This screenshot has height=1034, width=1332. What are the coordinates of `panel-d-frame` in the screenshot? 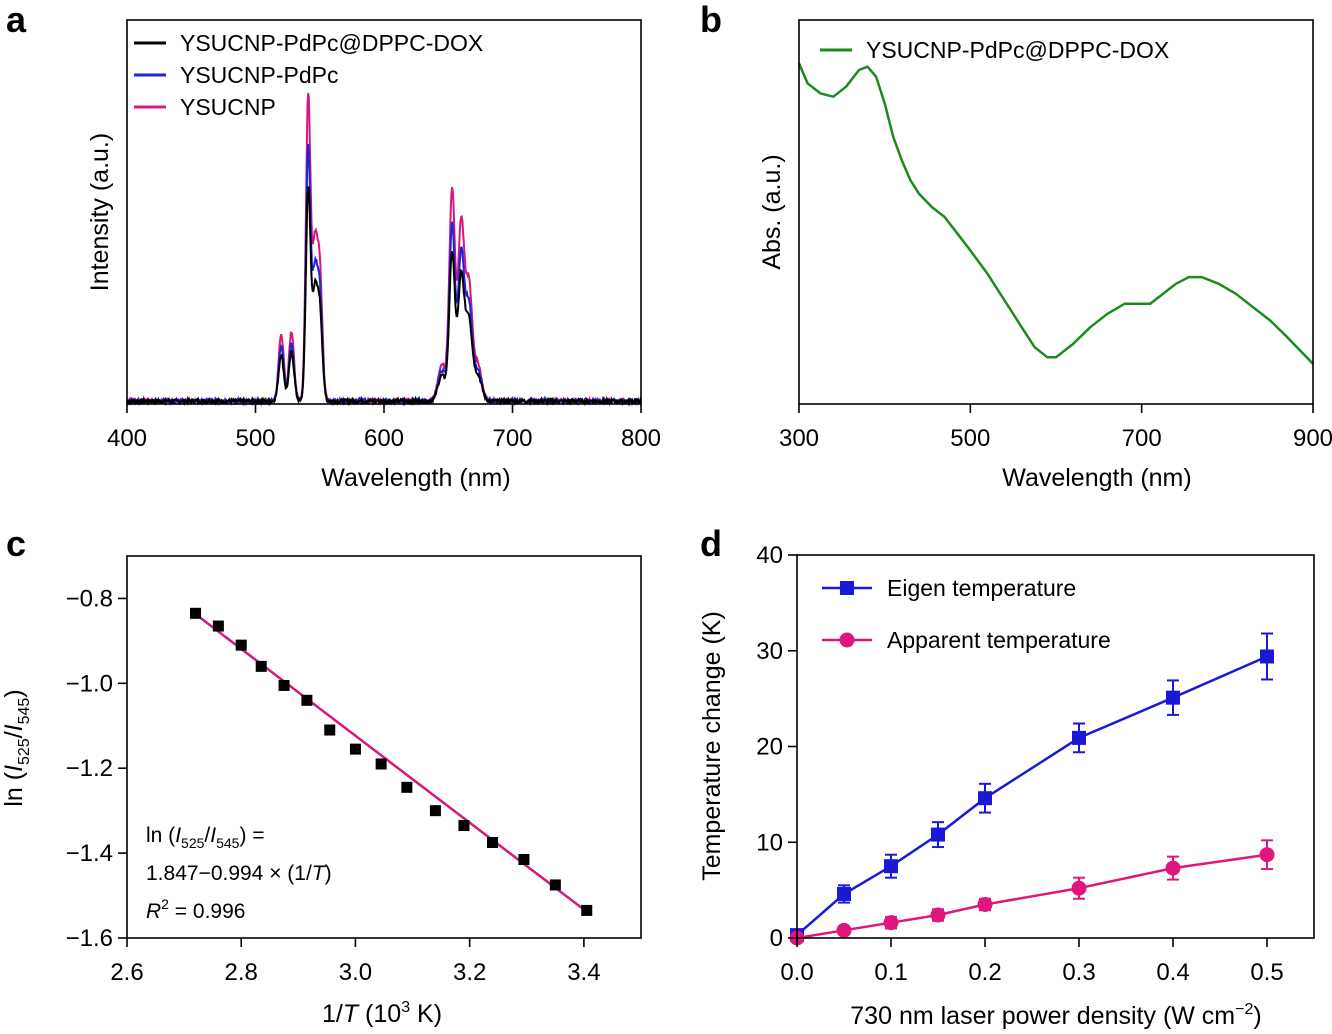 It's located at (1055, 746).